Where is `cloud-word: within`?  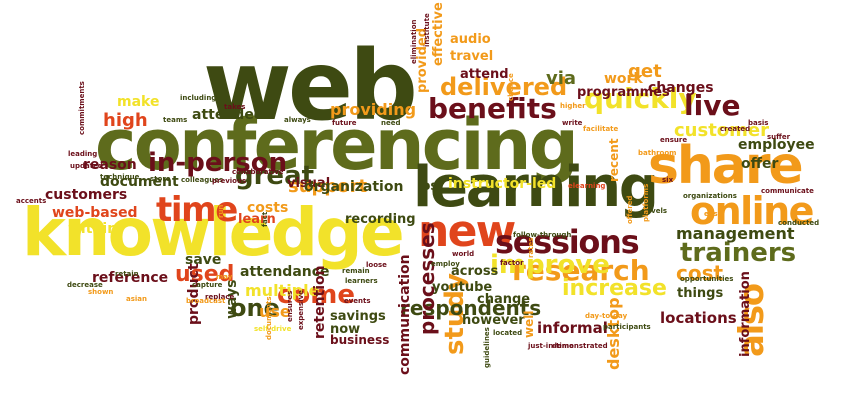 cloud-word: within is located at coordinates (93, 229).